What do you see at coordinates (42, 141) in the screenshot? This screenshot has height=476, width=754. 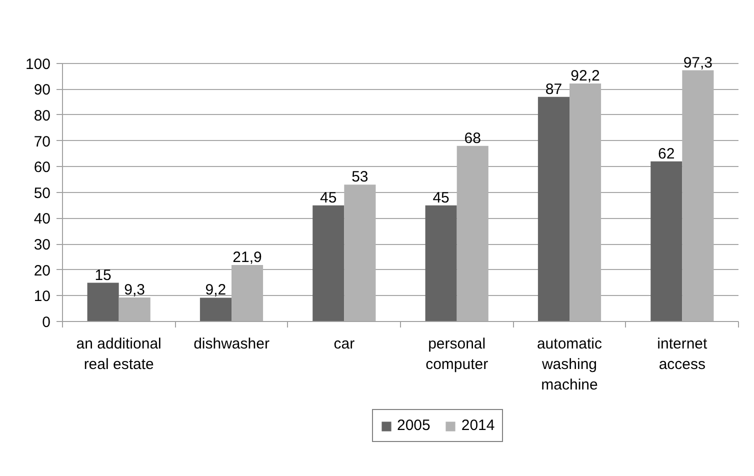 I see `y-tick-label: 70` at bounding box center [42, 141].